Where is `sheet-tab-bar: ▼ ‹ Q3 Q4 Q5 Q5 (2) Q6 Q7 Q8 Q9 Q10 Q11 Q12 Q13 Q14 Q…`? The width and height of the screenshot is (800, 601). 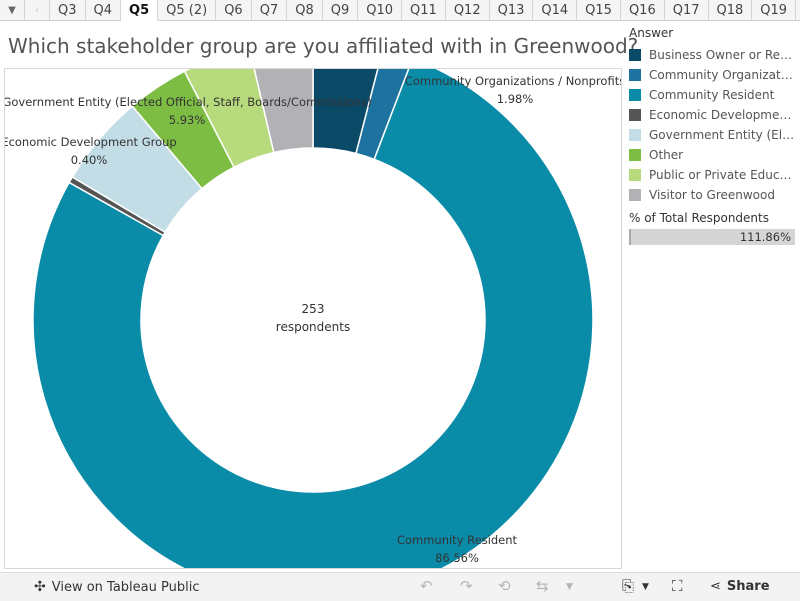
sheet-tab-bar: ▼ ‹ Q3 Q4 Q5 Q5 (2) Q6 Q7 Q8 Q9 Q10 Q11 Q12 Q13 Q14 Q… is located at coordinates (400, 10).